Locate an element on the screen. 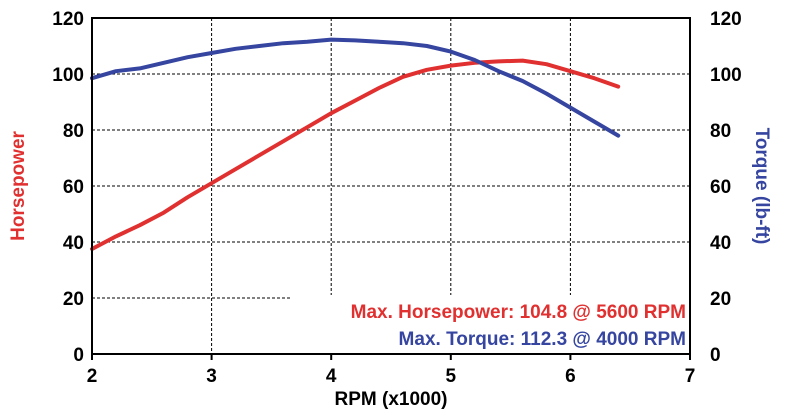 This screenshot has height=418, width=800. y-left-tick-label: 60 is located at coordinates (73, 187).